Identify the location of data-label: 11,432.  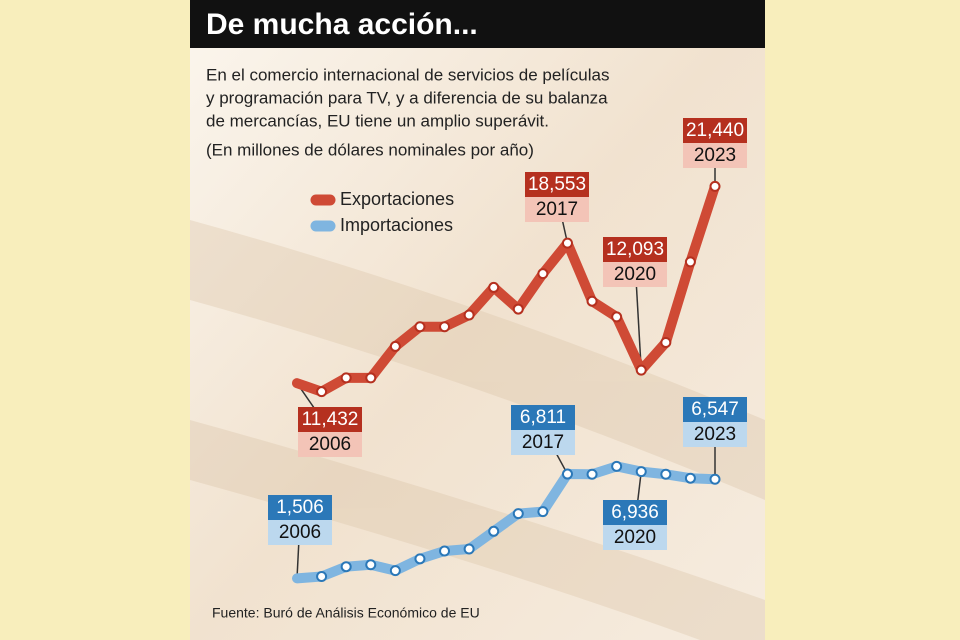
(330, 419).